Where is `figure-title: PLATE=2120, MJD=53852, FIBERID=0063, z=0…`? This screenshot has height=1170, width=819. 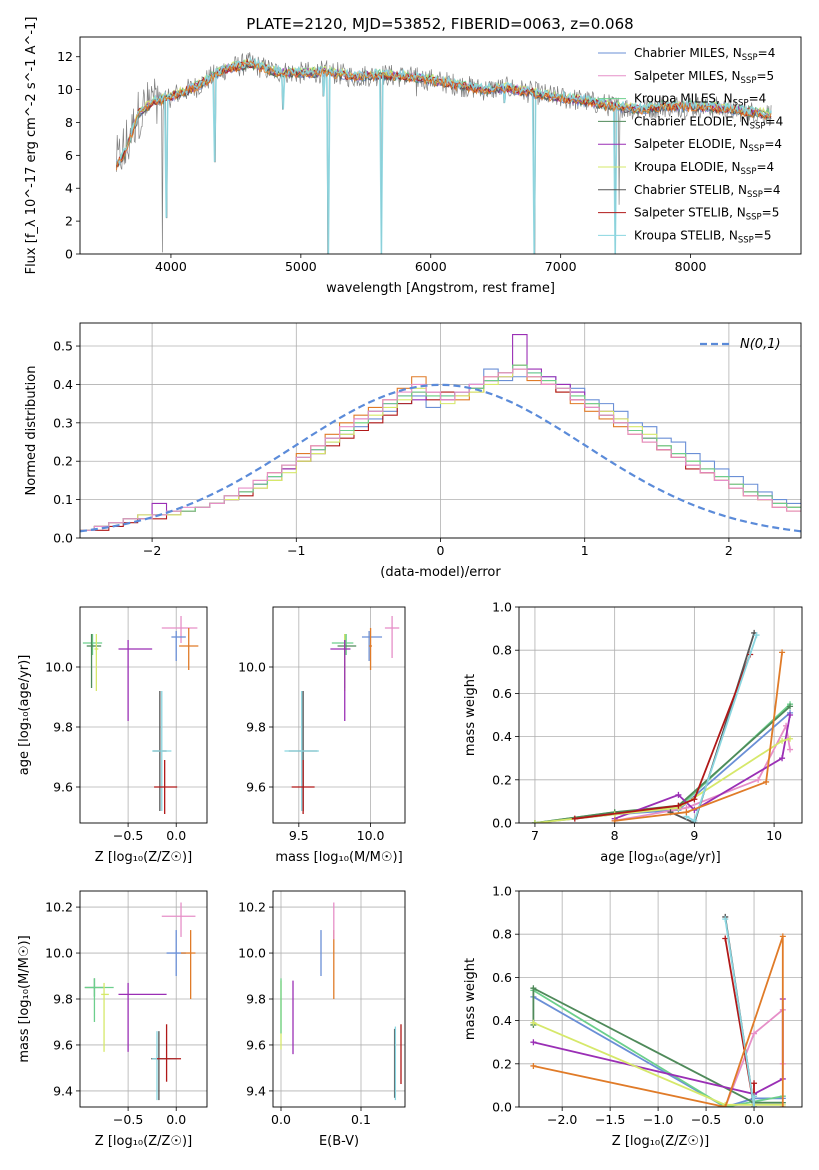
figure-title: PLATE=2120, MJD=53852, FIBERID=0063, z=0… is located at coordinates (439, 24).